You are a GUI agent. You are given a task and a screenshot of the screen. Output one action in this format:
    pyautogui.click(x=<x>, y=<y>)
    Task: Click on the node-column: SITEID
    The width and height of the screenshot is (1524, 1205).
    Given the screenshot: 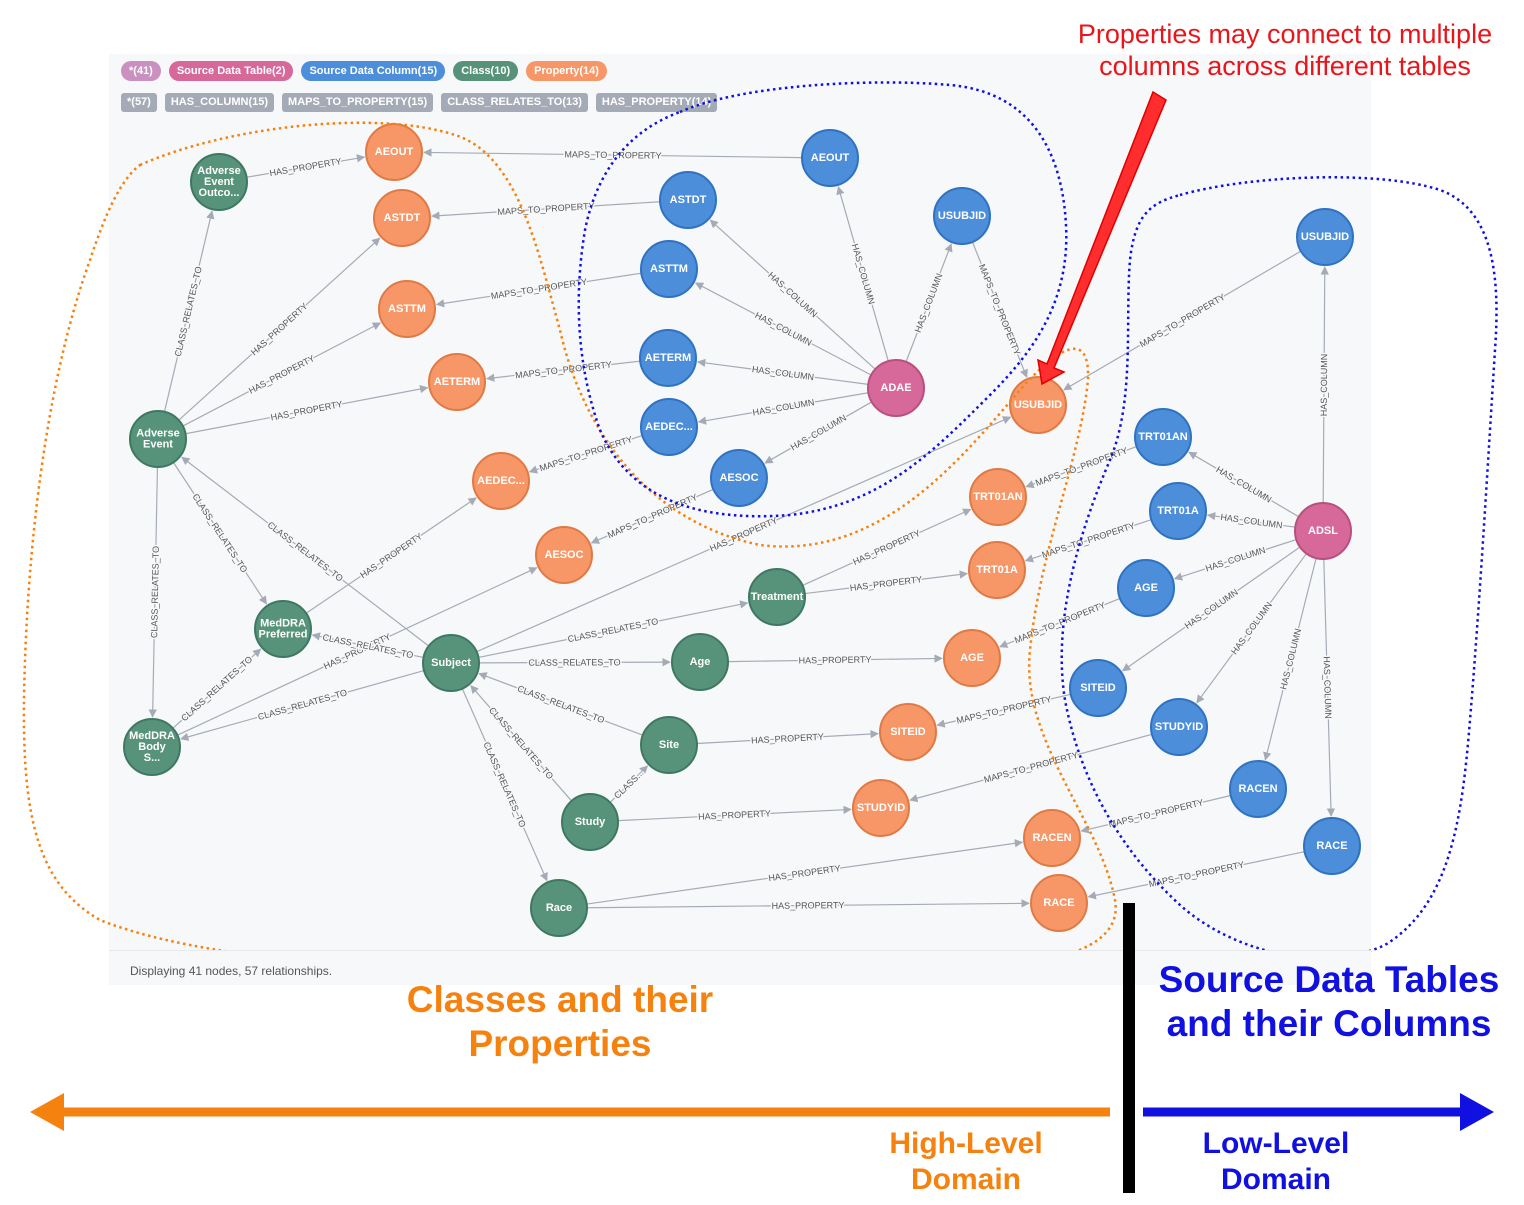 What is the action you would take?
    pyautogui.click(x=1098, y=688)
    